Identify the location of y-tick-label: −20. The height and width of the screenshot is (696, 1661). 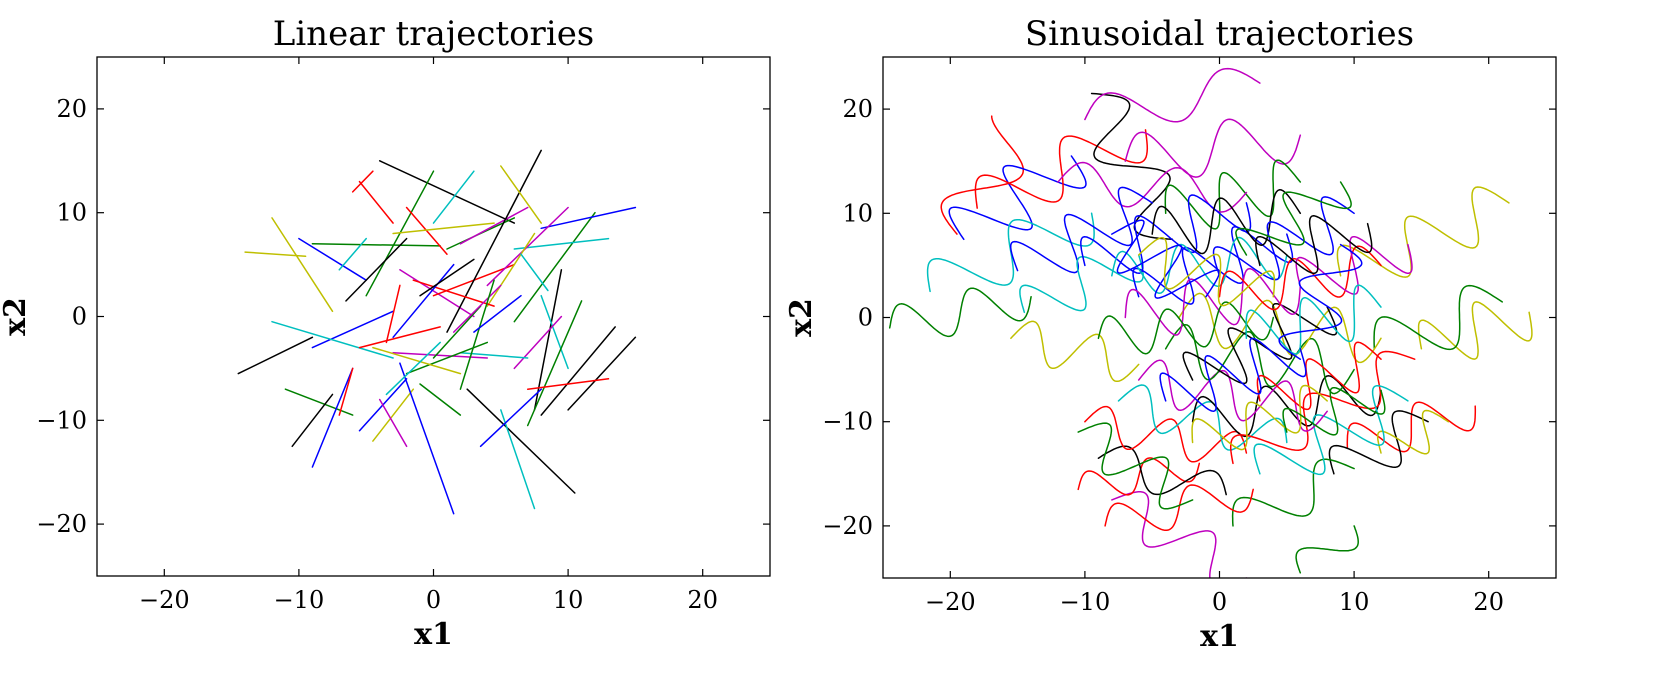
(61, 524).